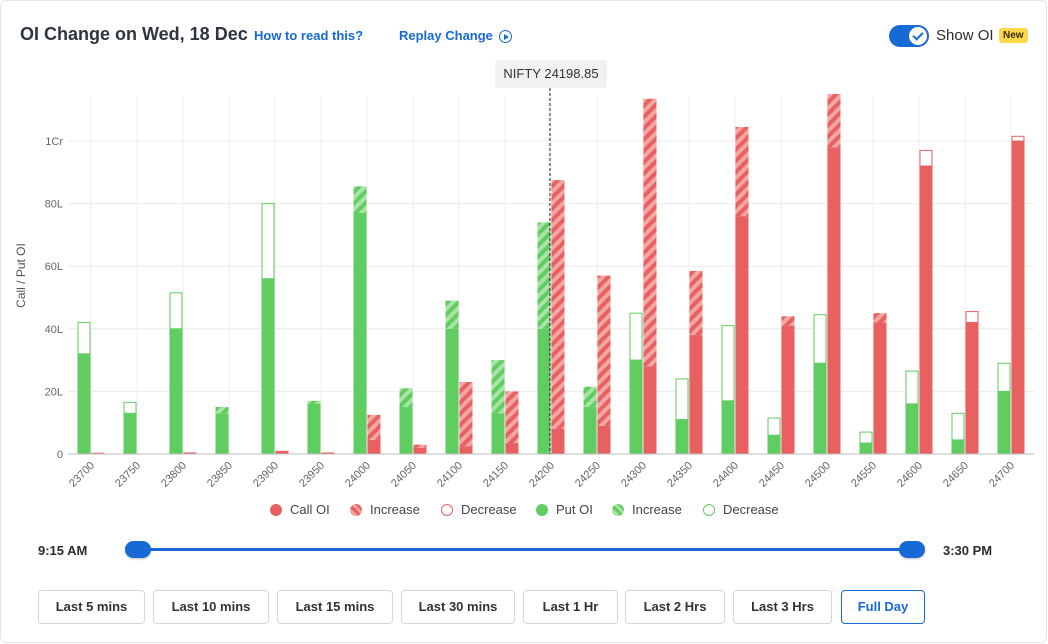 The height and width of the screenshot is (644, 1048). I want to click on x-tick-label: 24300, so click(634, 475).